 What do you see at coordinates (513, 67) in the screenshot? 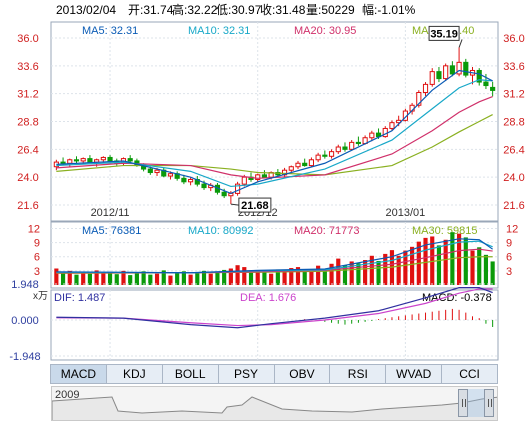
I see `price-tick-right: 33.6` at bounding box center [513, 67].